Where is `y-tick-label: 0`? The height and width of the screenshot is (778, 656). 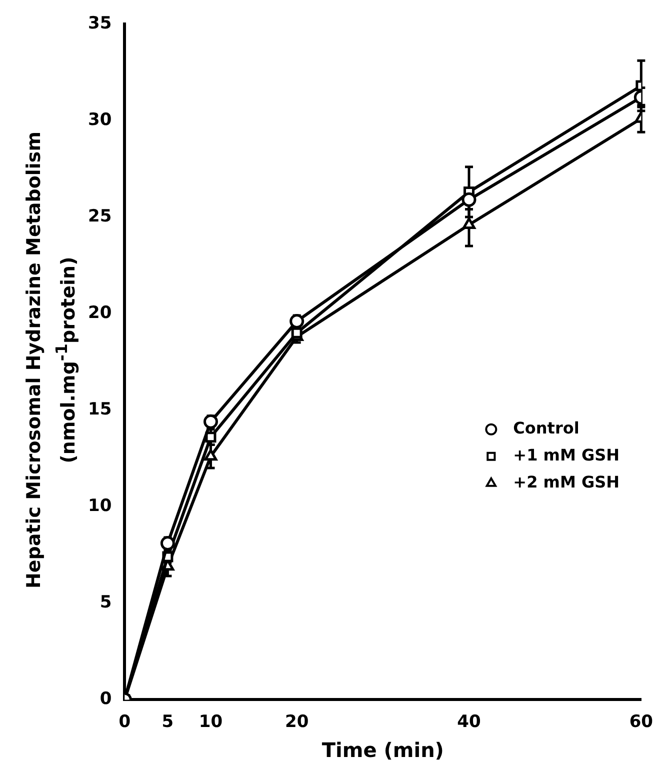 y-tick-label: 0 is located at coordinates (106, 699).